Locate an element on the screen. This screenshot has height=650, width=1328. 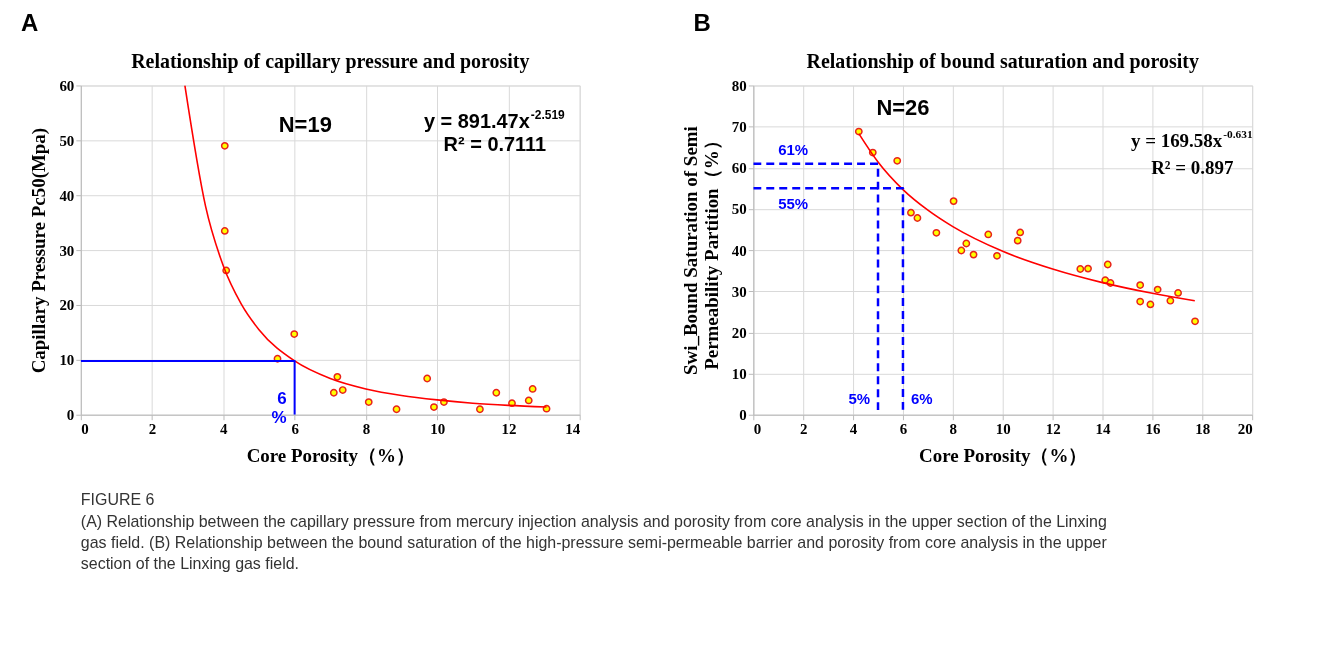
annotation: N=19 is located at coordinates (305, 124).